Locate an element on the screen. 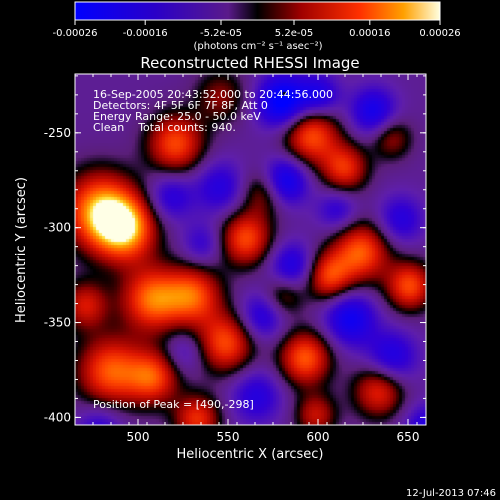 Image resolution: width=500 pixels, height=500 pixels. colorbar-tick-label: 0.00026 is located at coordinates (439, 33).